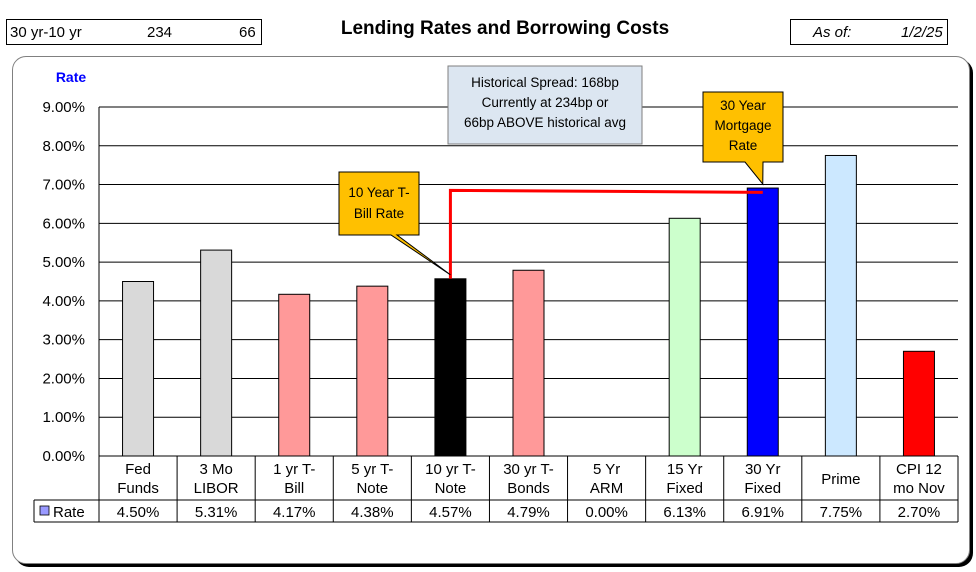  Describe the element at coordinates (247, 32) in the screenshot. I see `spread-vs-avg: 66` at that location.